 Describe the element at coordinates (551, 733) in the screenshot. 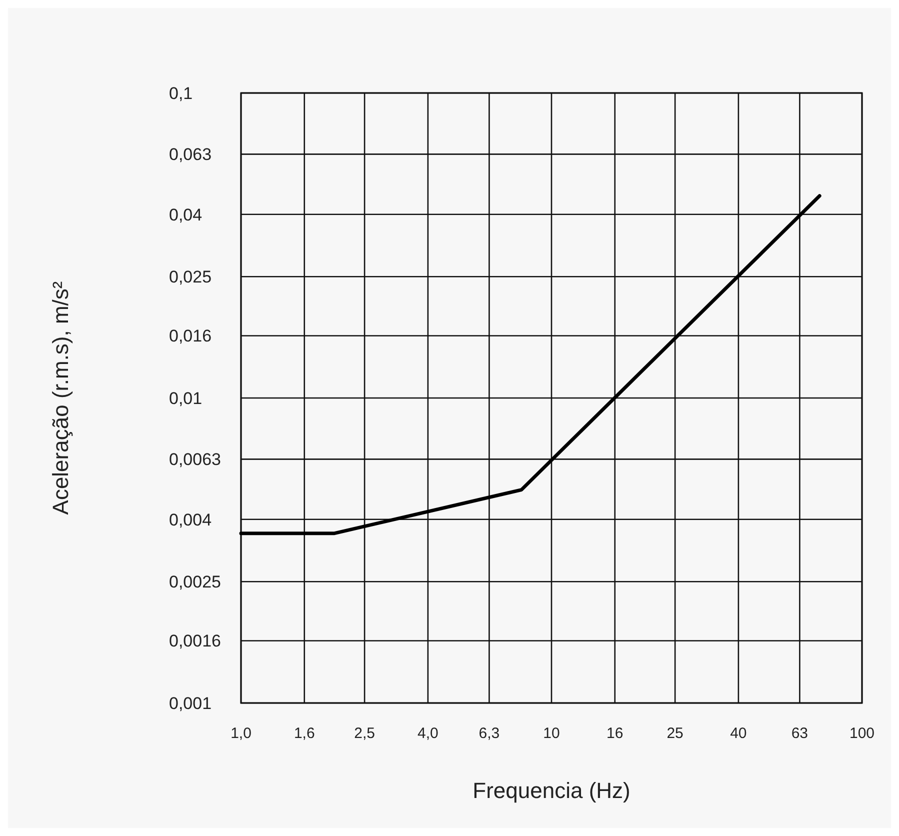

I see `x-tick-label: 10` at that location.